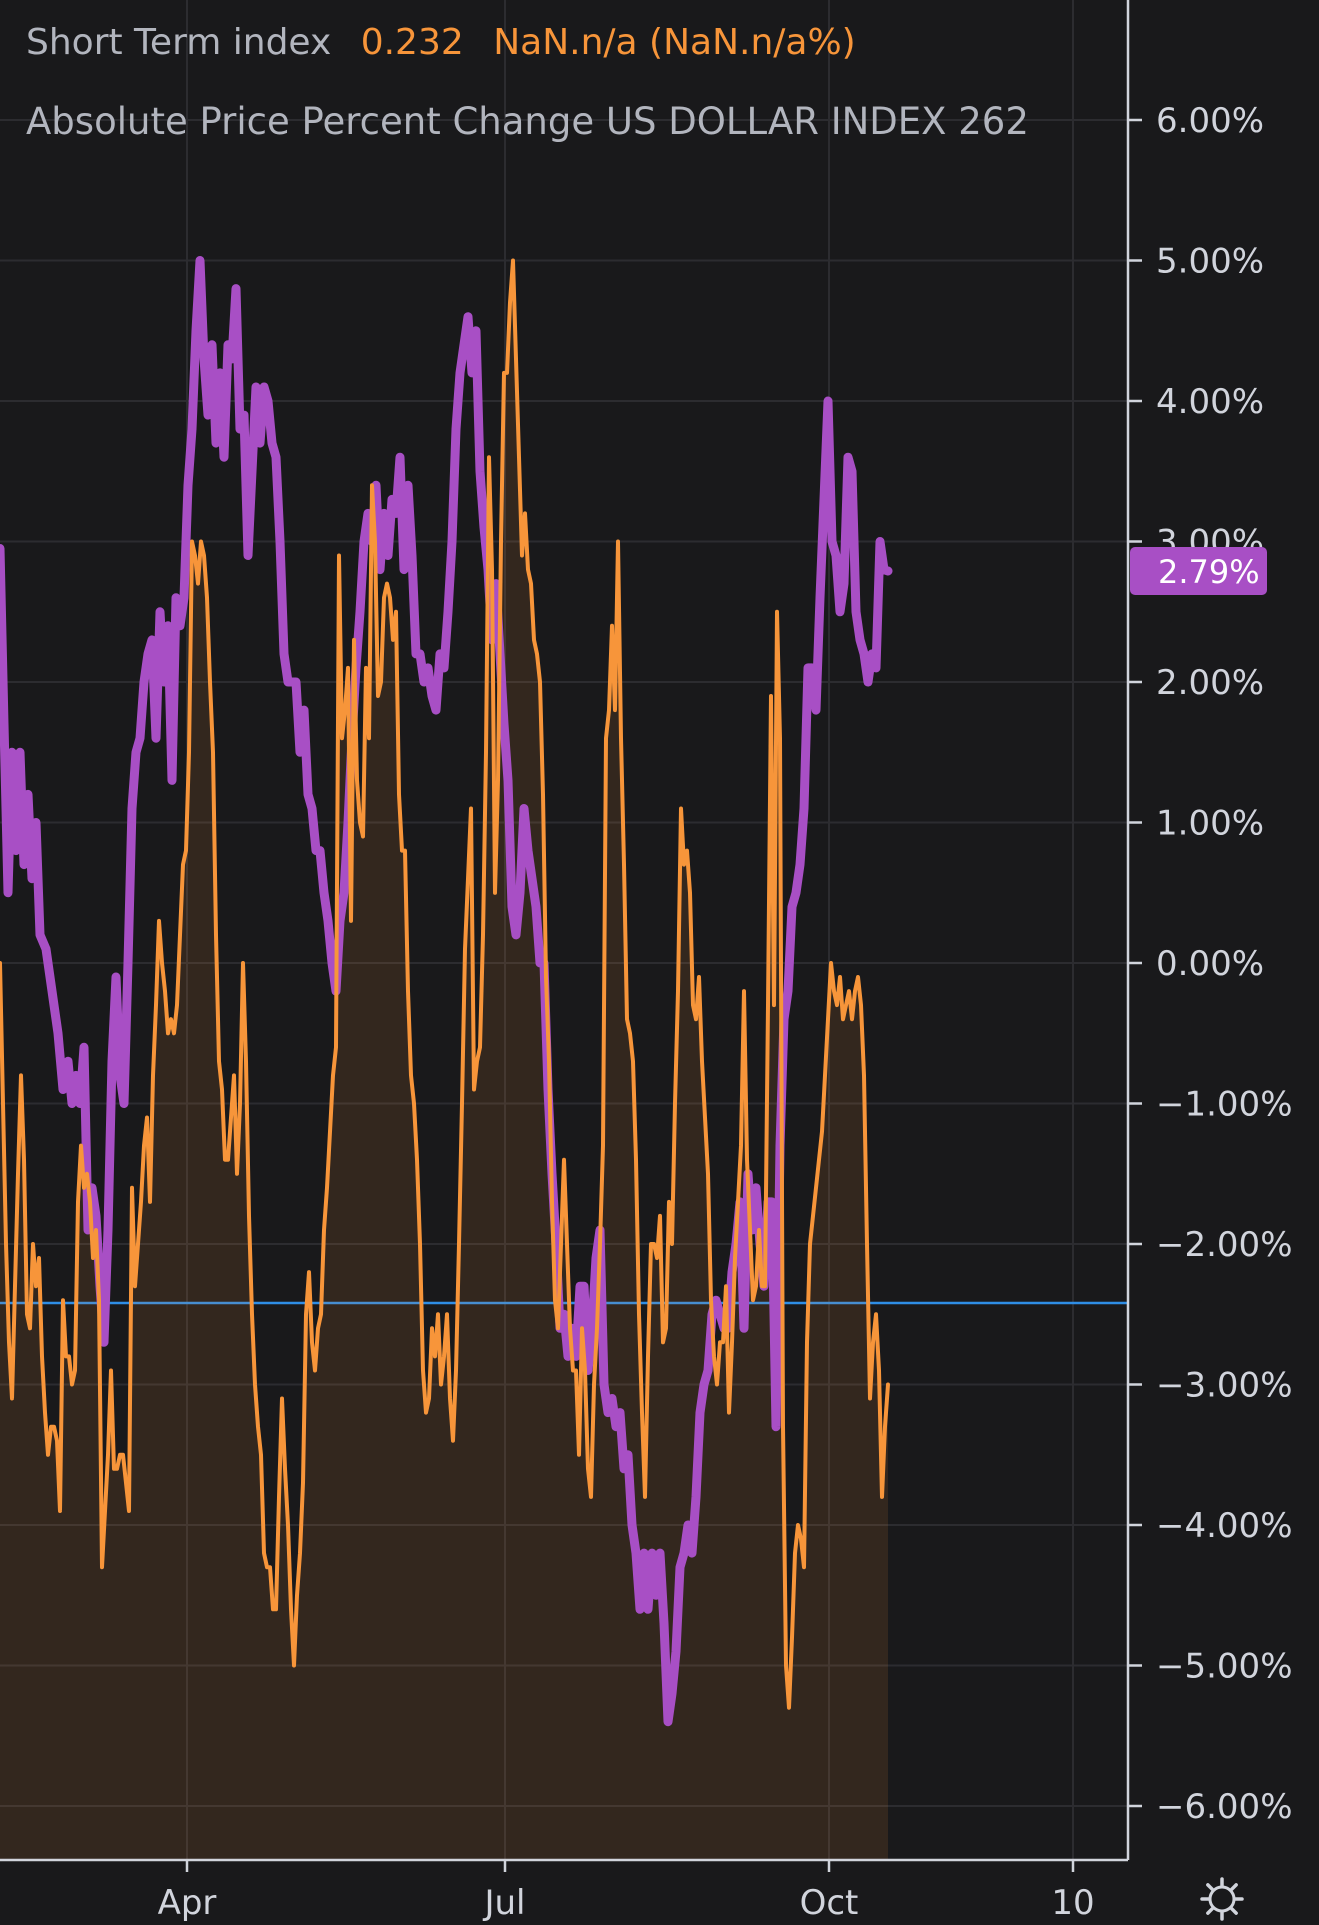 The width and height of the screenshot is (1319, 1925). What do you see at coordinates (1224, 1807) in the screenshot?
I see `y-tick-label: −6.00%` at bounding box center [1224, 1807].